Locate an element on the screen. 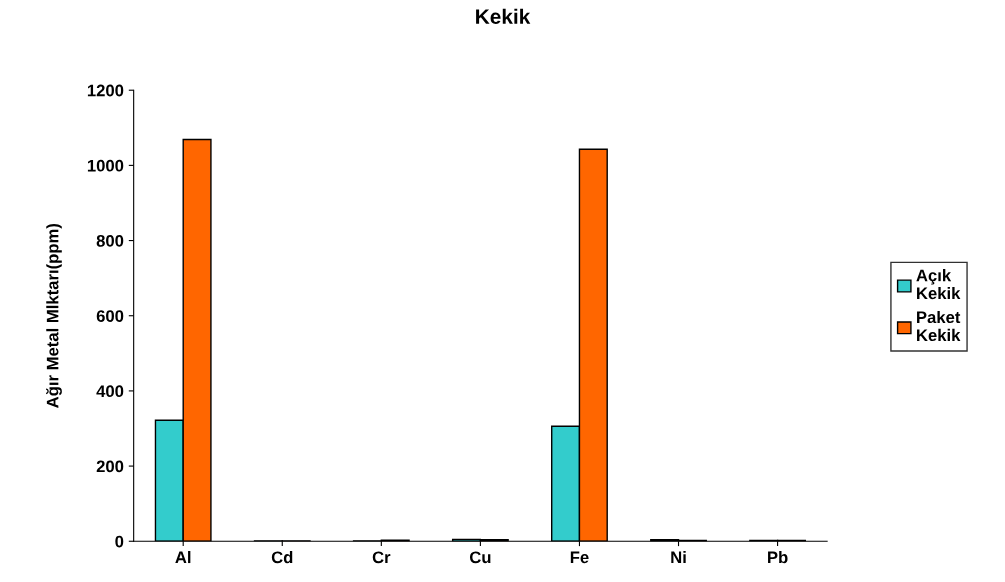 The image size is (1005, 582). x-tick-label: Fe is located at coordinates (579, 557).